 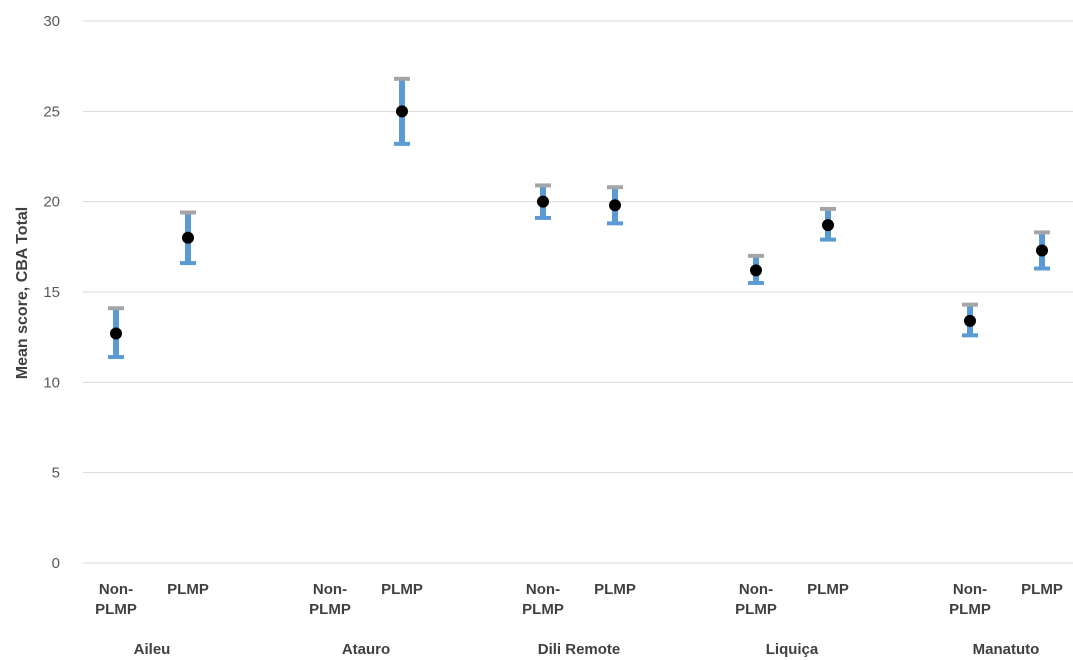 What do you see at coordinates (56, 473) in the screenshot?
I see `y-tick-label: 5` at bounding box center [56, 473].